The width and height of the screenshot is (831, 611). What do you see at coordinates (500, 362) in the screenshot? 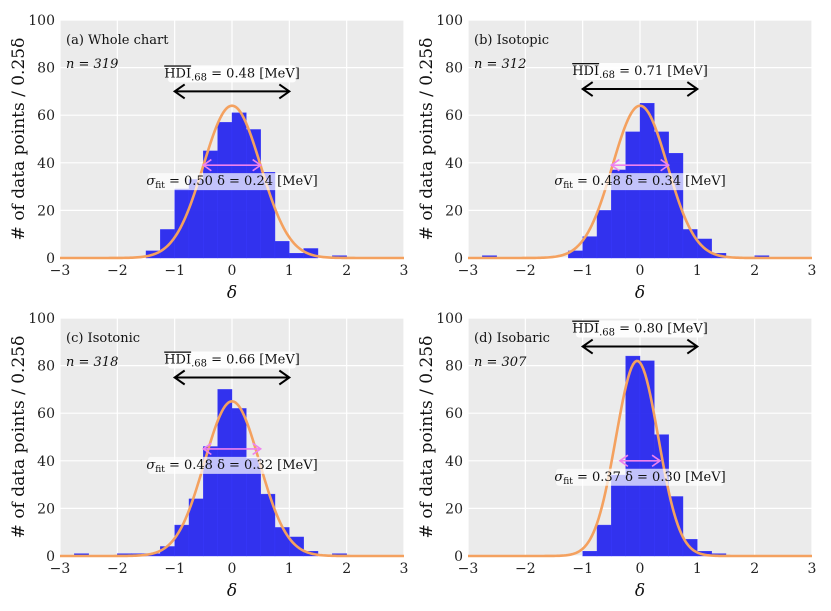
I see `sample-count-label: n = 307` at bounding box center [500, 362].